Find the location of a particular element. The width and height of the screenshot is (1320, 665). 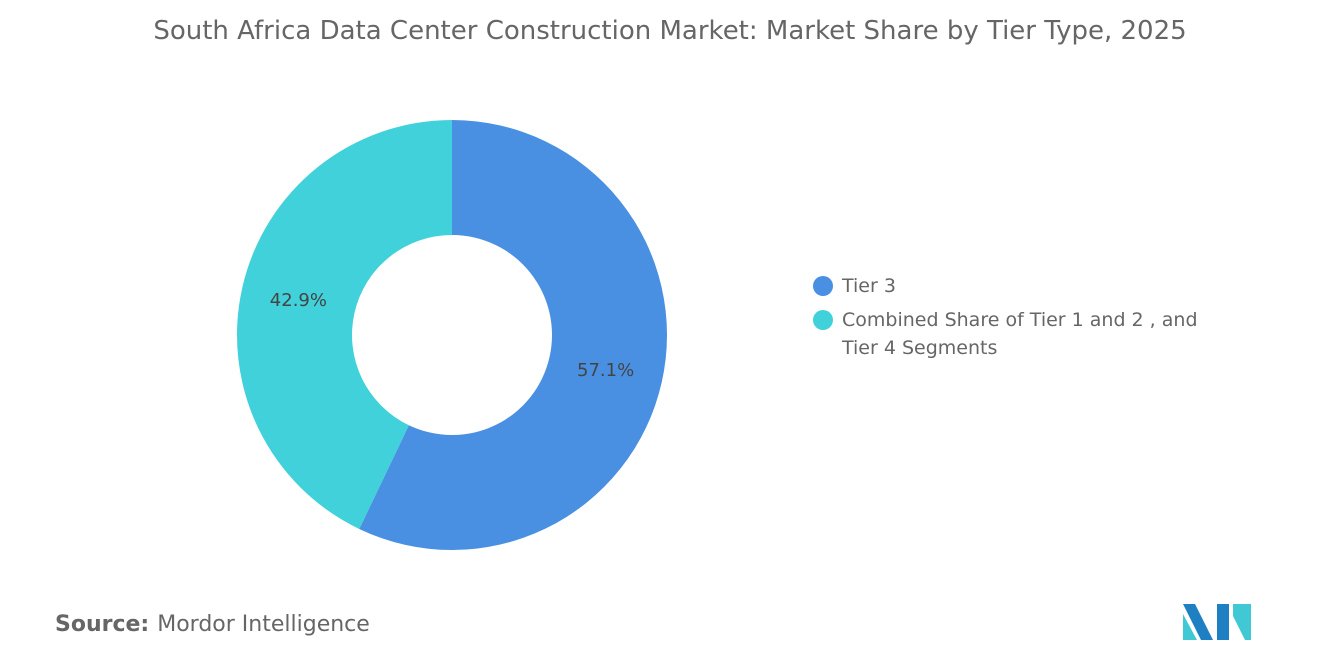

source-label: Source: is located at coordinates (102, 624).